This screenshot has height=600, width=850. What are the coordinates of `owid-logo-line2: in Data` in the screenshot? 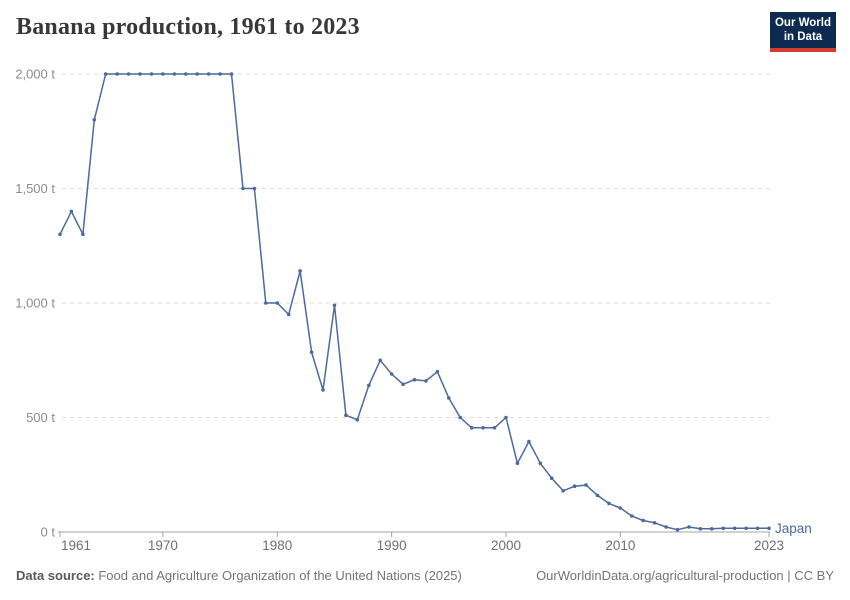 It's located at (803, 37).